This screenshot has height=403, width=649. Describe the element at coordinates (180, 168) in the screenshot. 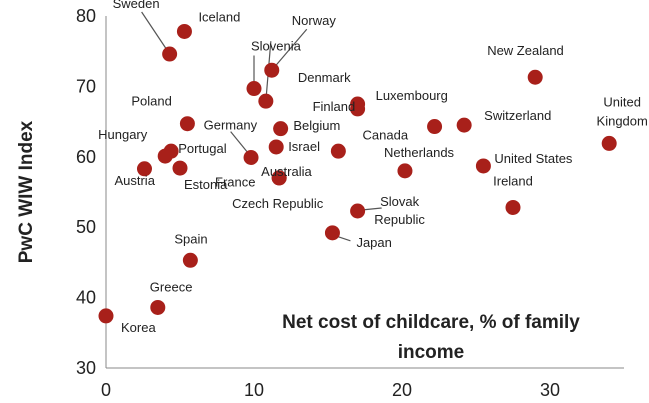

I see `point-estonia` at that location.